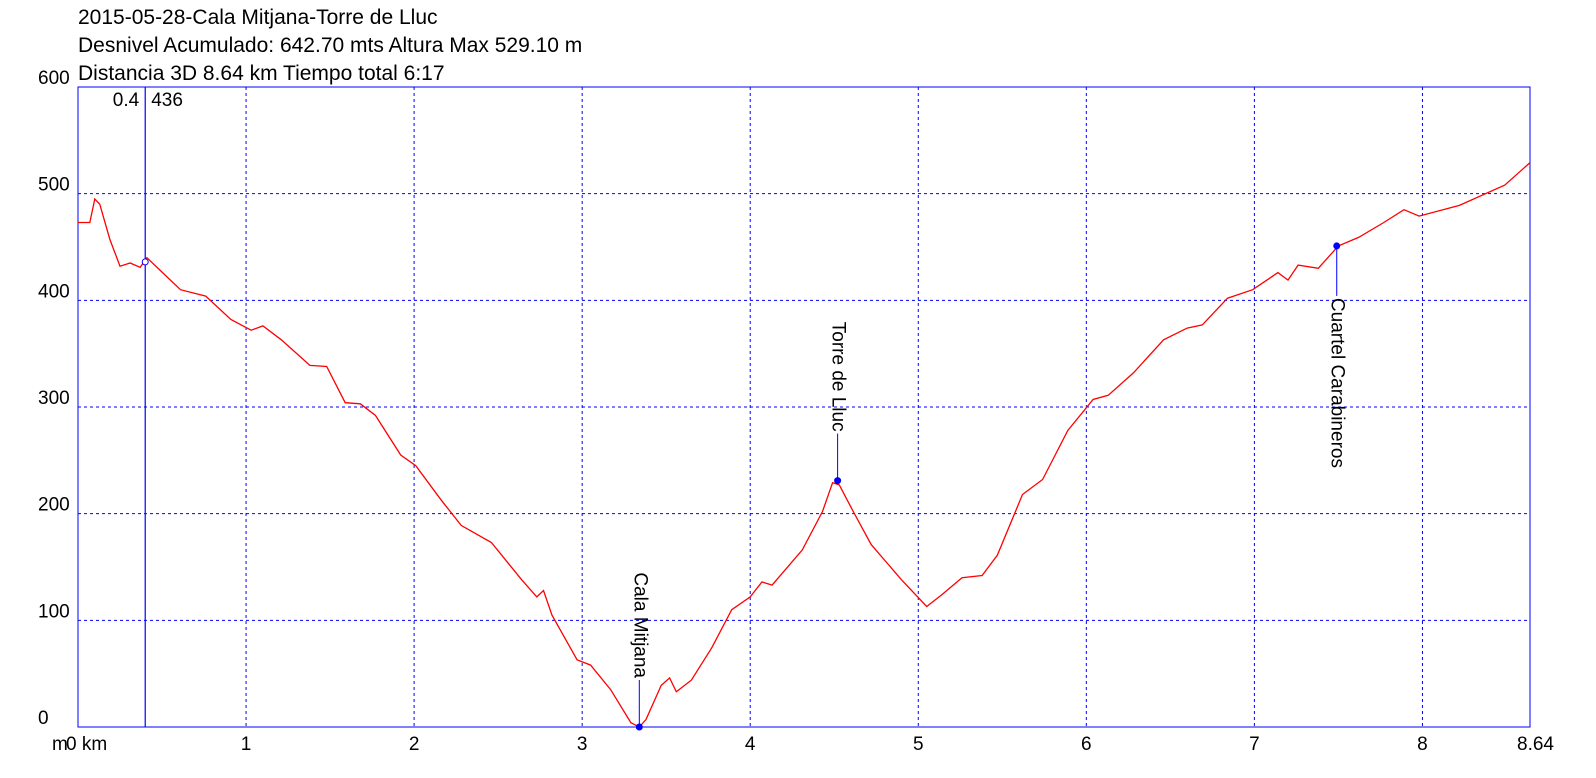 This screenshot has width=1596, height=778. Describe the element at coordinates (1535, 744) in the screenshot. I see `x-tick-label: 8.64` at that location.